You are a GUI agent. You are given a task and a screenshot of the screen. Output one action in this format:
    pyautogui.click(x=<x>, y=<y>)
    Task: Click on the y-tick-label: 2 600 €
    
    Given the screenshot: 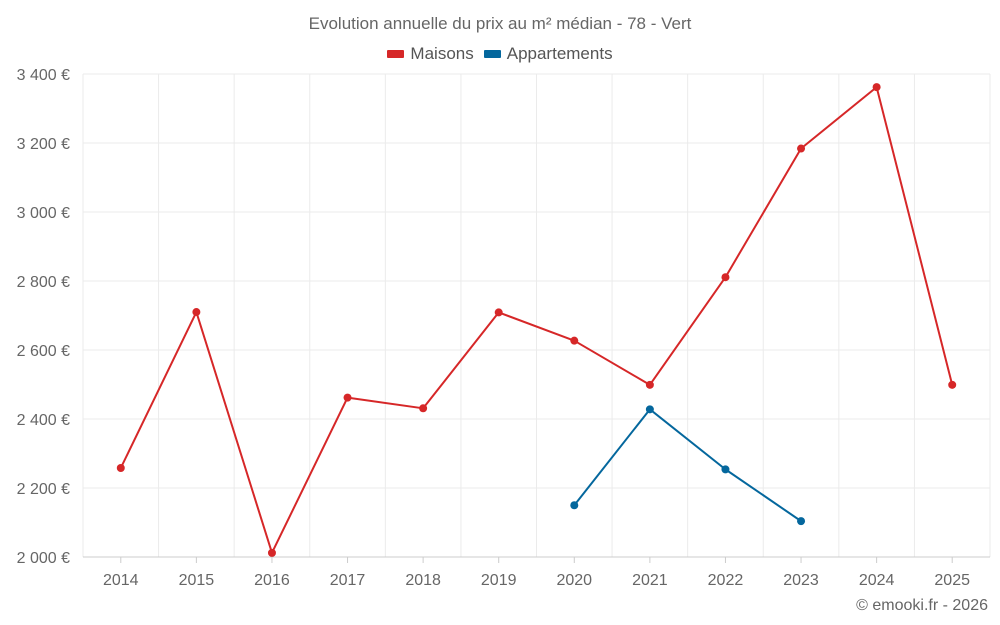 What is the action you would take?
    pyautogui.click(x=43, y=351)
    